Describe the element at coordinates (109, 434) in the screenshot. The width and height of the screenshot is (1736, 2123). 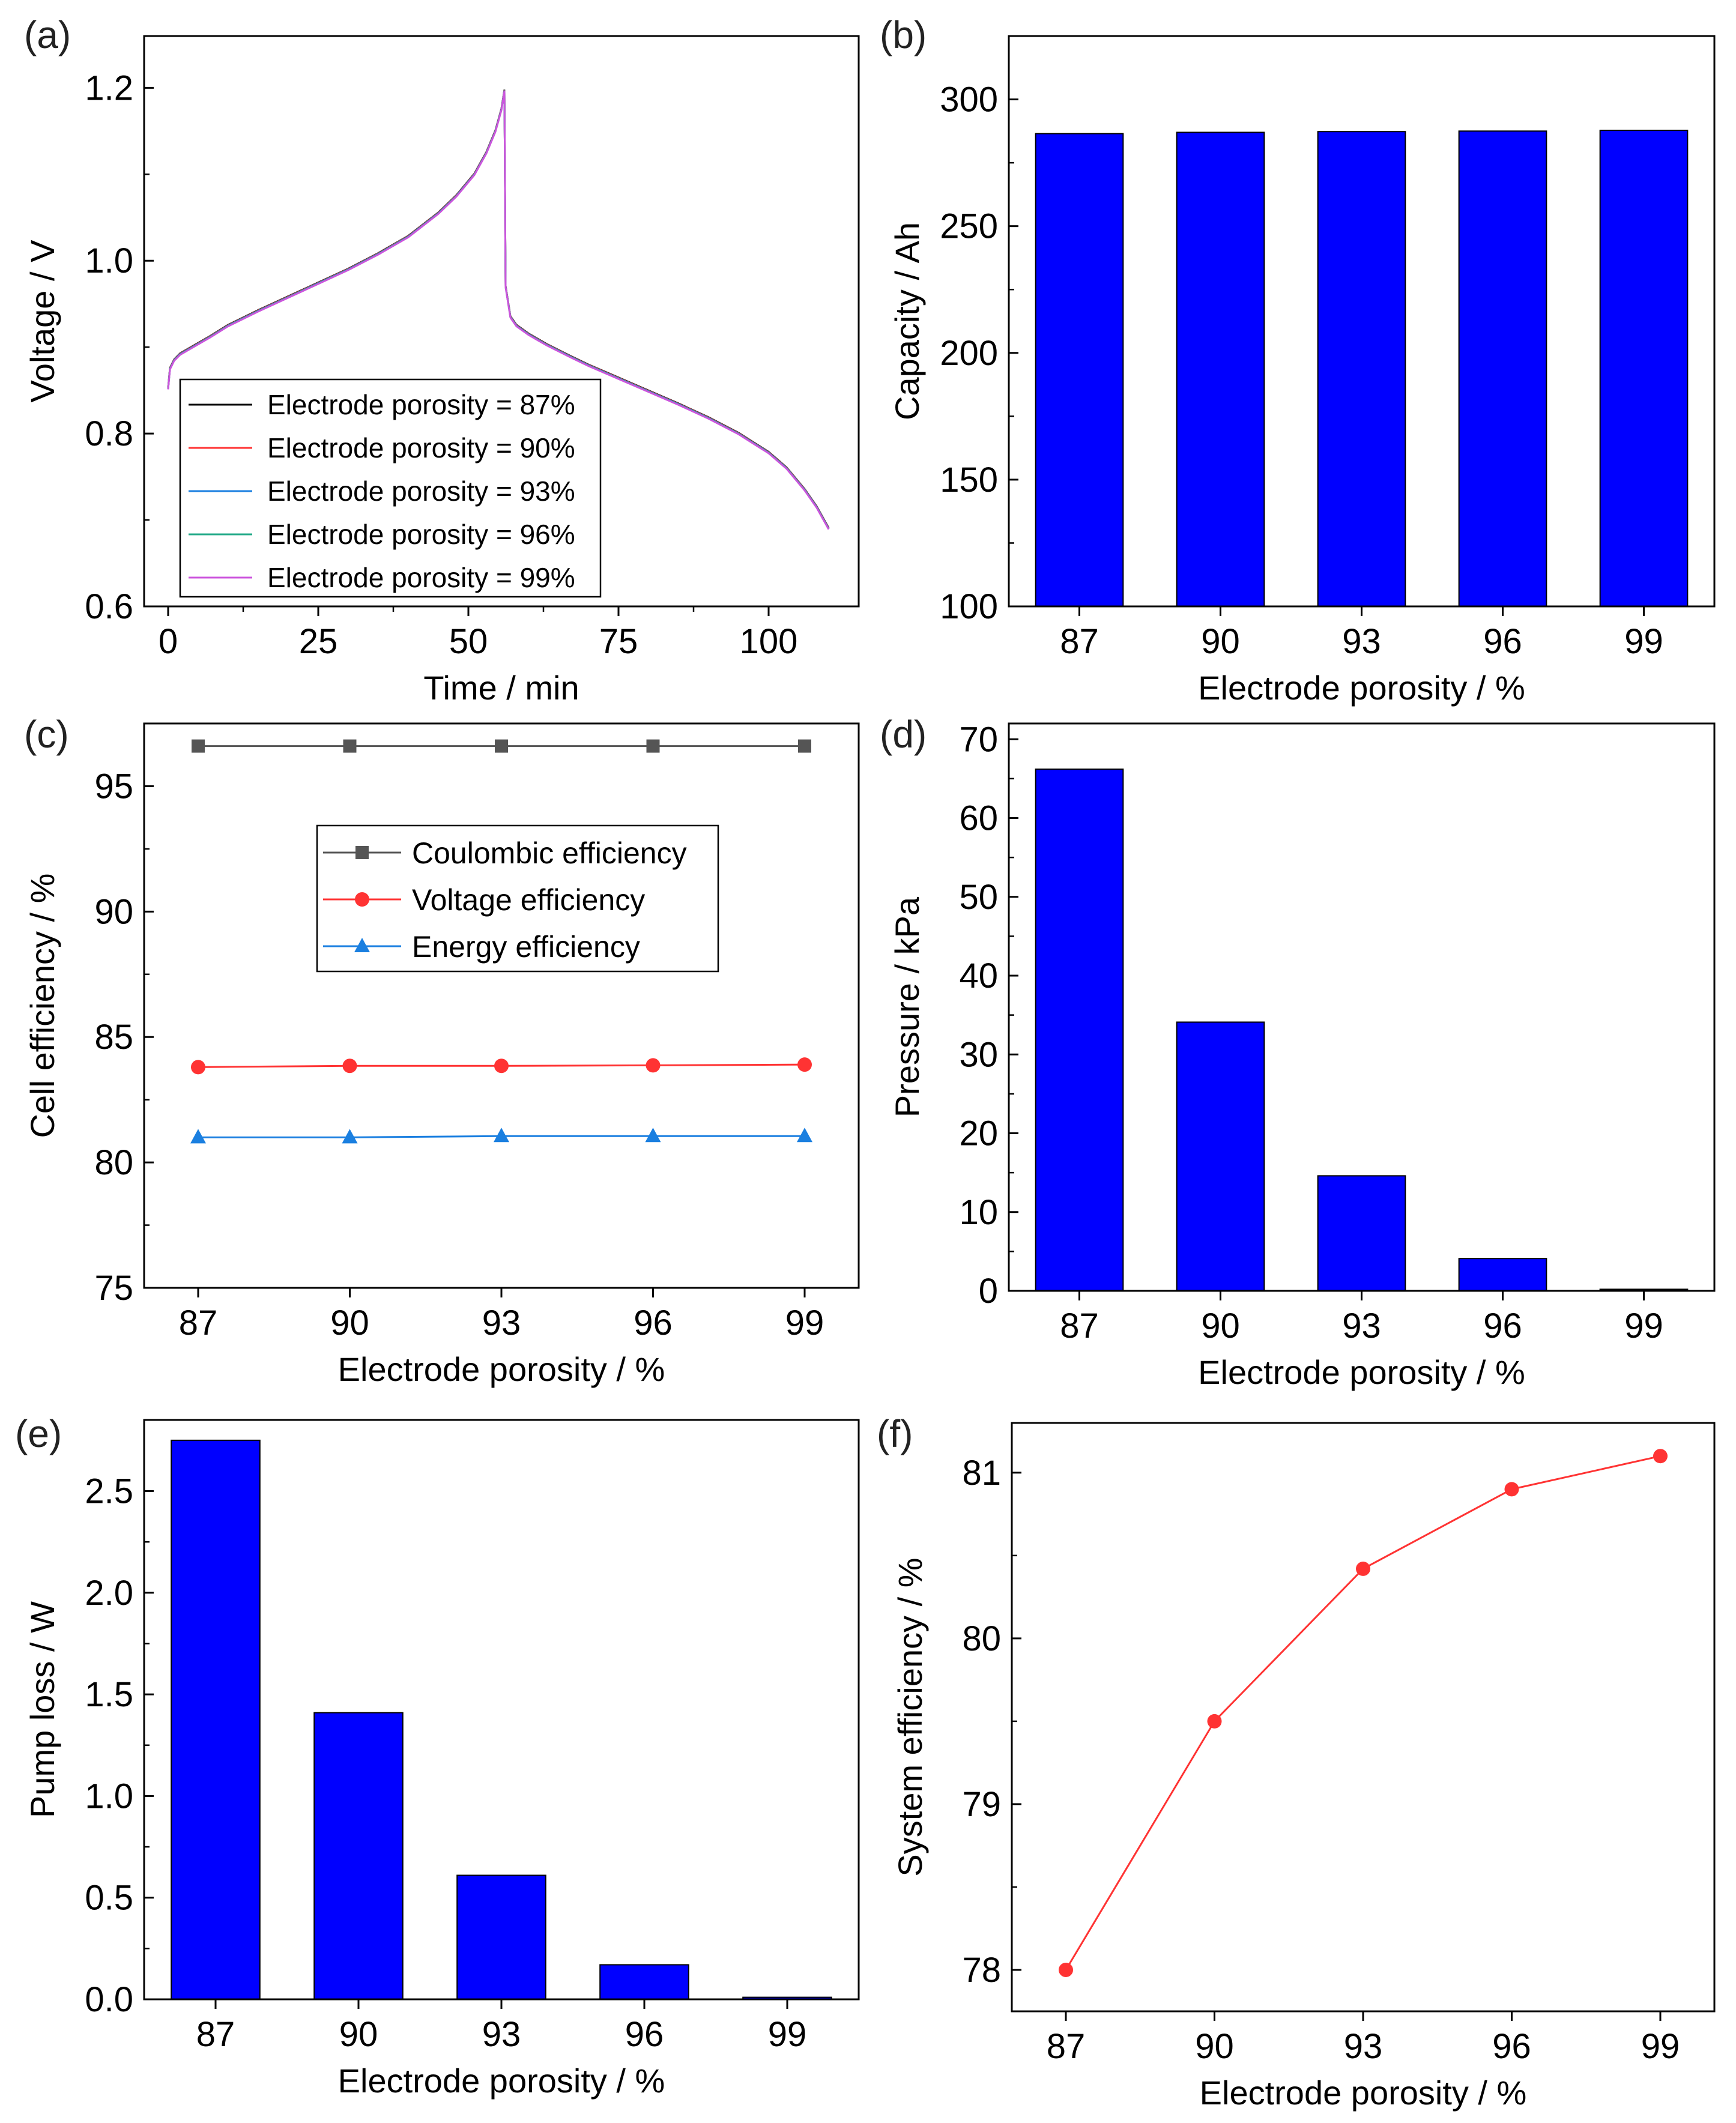
I see `y-tick-label: 0.8` at that location.